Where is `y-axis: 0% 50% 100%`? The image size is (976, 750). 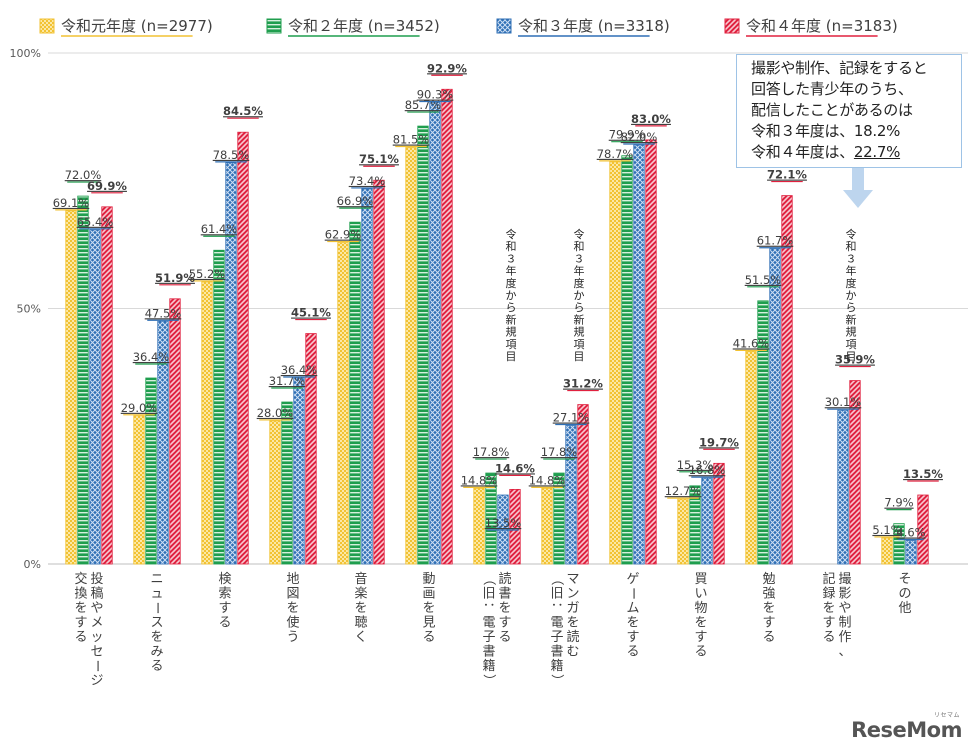
y-axis: 0% 50% 100% is located at coordinates (25, 309).